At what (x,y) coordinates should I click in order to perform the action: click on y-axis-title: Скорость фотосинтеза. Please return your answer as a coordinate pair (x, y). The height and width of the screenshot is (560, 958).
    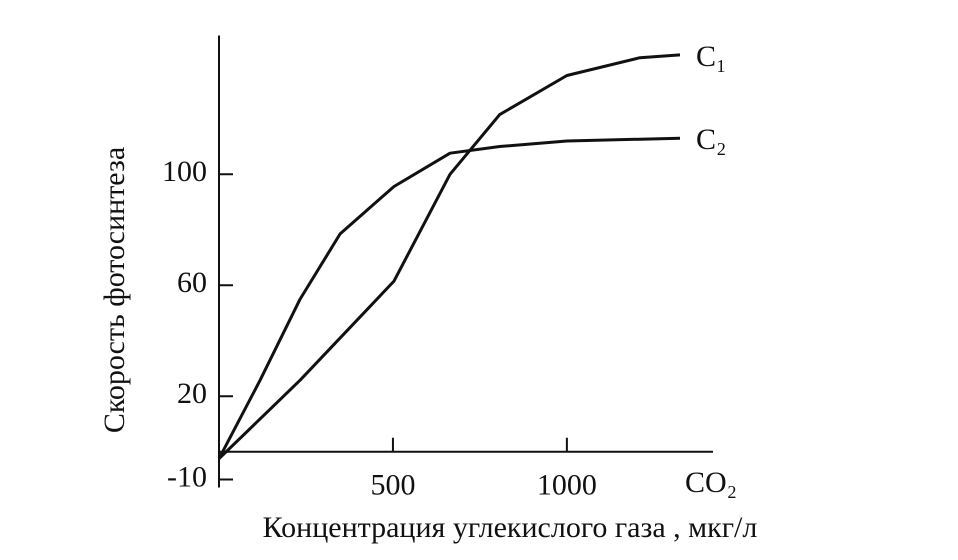
    Looking at the image, I should click on (114, 290).